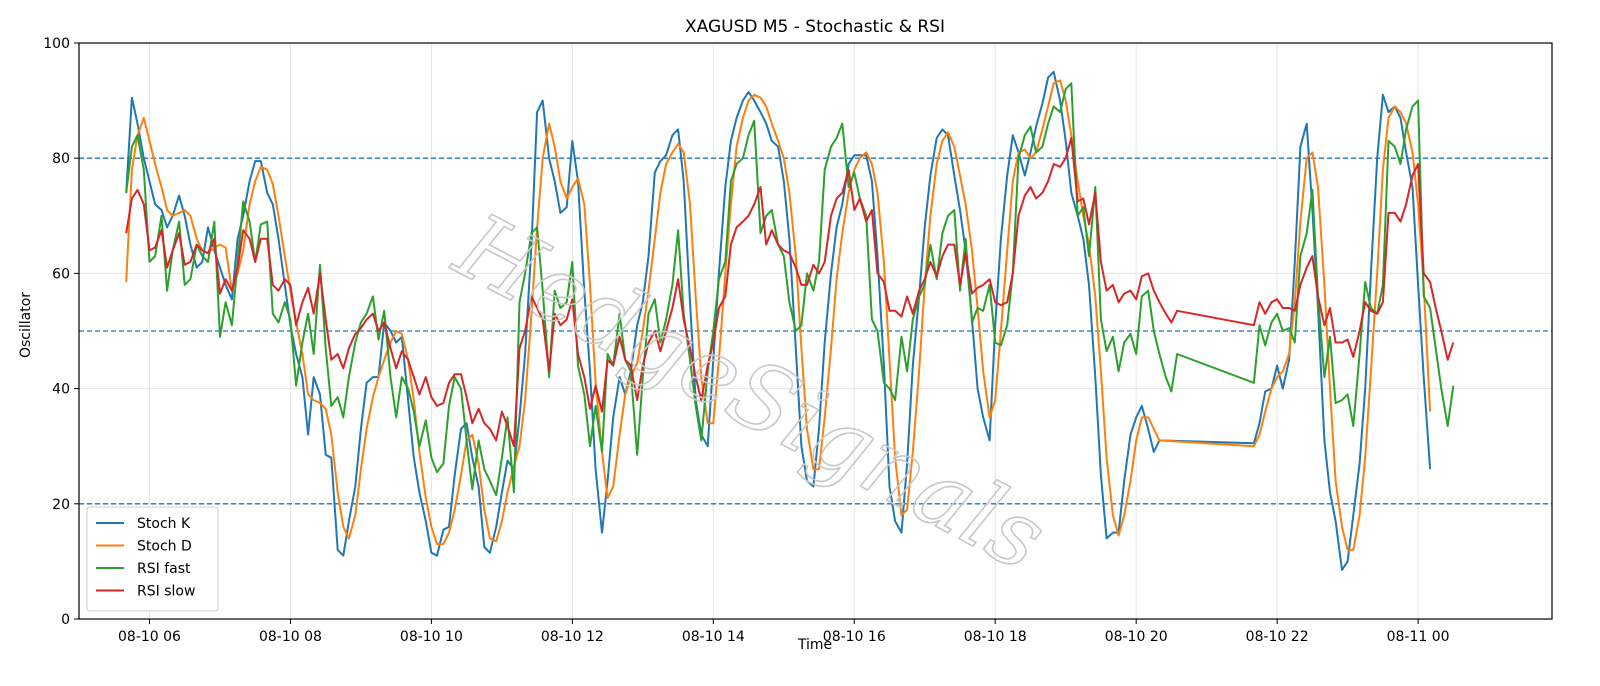 The height and width of the screenshot is (686, 1600). I want to click on legend: Stoch K Stoch D RSI fast RSI slow, so click(152, 559).